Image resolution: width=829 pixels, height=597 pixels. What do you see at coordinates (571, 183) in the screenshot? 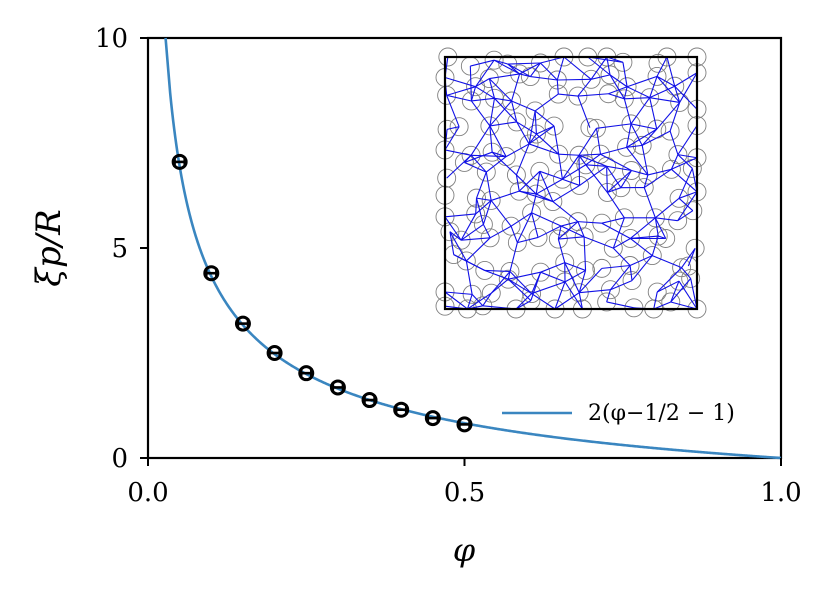
I see `inset-disks` at bounding box center [571, 183].